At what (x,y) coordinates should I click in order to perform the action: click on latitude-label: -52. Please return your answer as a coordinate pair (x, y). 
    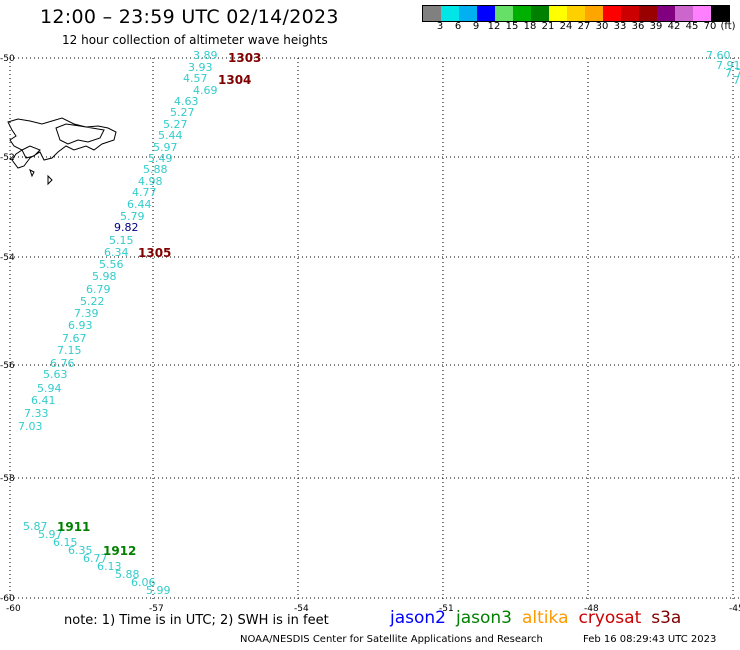
    Looking at the image, I should click on (7, 158).